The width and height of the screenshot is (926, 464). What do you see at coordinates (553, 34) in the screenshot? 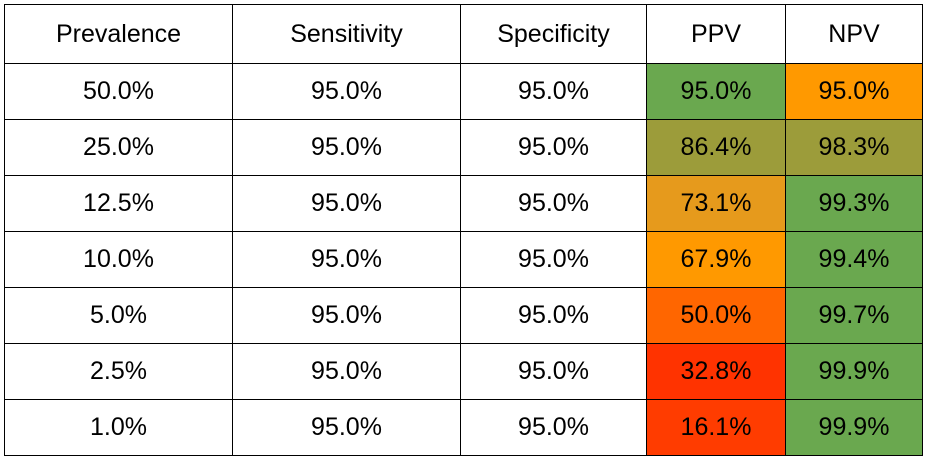
I see `header-cell: Specificity` at bounding box center [553, 34].